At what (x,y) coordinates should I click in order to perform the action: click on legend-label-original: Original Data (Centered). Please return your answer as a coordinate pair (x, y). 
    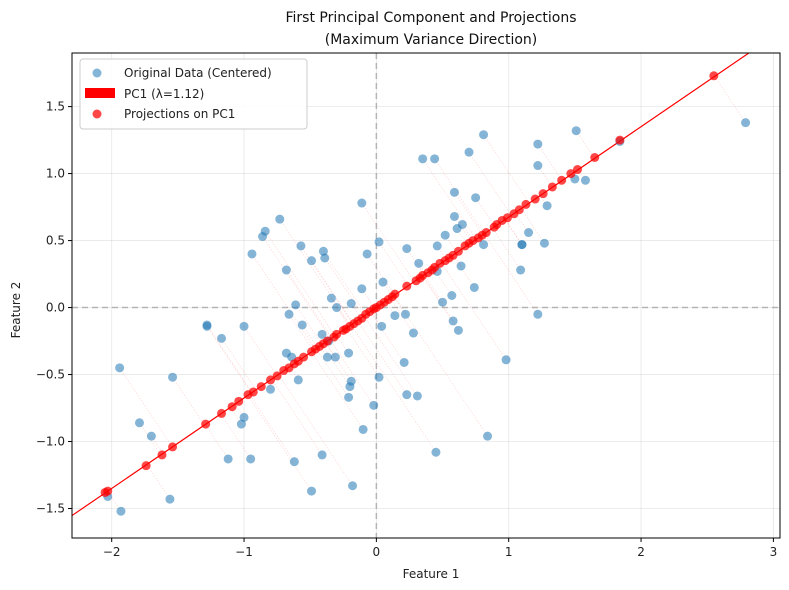
    Looking at the image, I should click on (198, 73).